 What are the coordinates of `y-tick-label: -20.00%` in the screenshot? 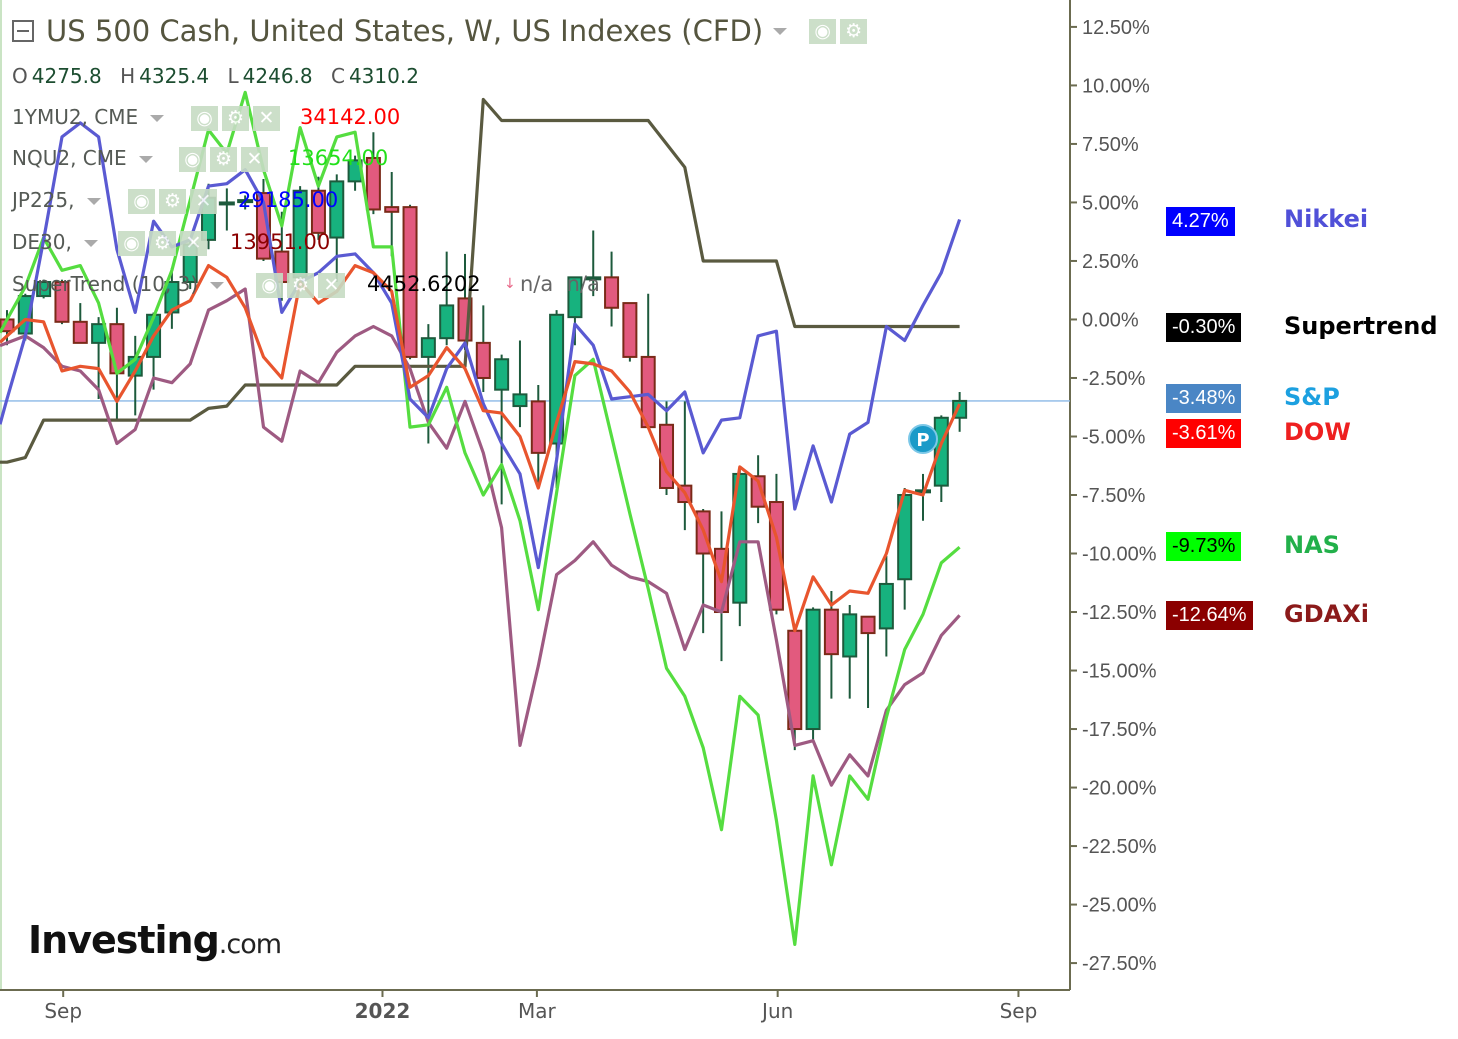 It's located at (1119, 789).